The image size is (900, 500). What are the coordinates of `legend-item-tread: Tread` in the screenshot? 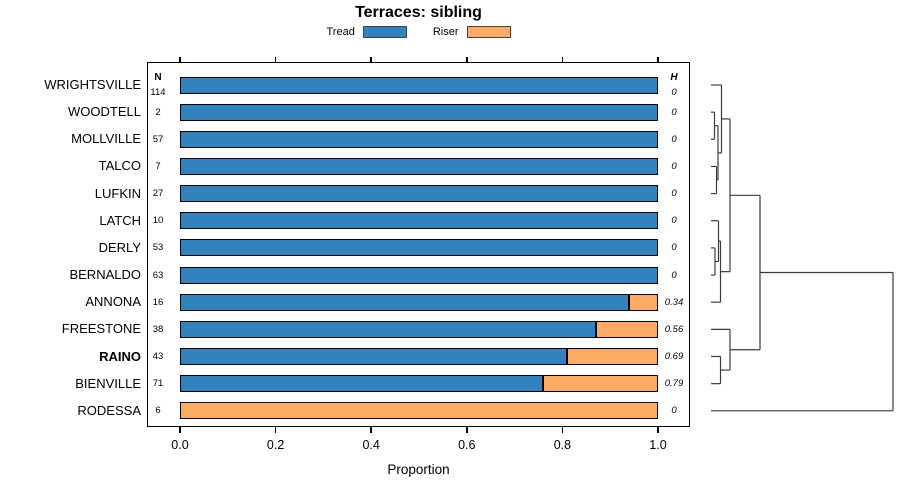 It's located at (367, 32).